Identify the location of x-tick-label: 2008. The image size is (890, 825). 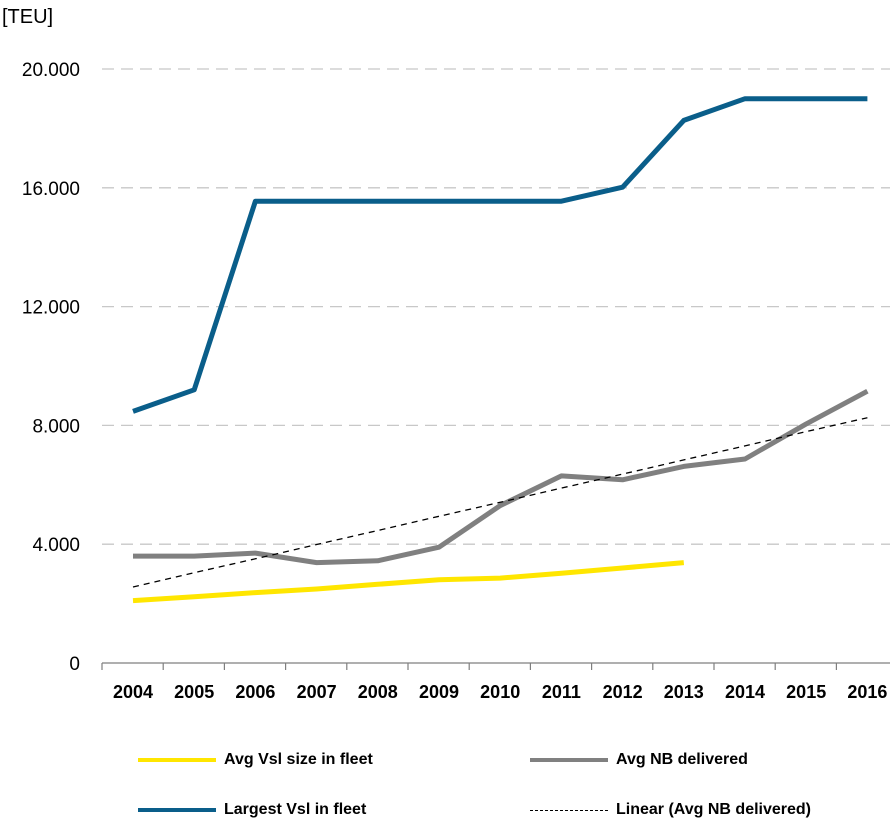
(378, 692).